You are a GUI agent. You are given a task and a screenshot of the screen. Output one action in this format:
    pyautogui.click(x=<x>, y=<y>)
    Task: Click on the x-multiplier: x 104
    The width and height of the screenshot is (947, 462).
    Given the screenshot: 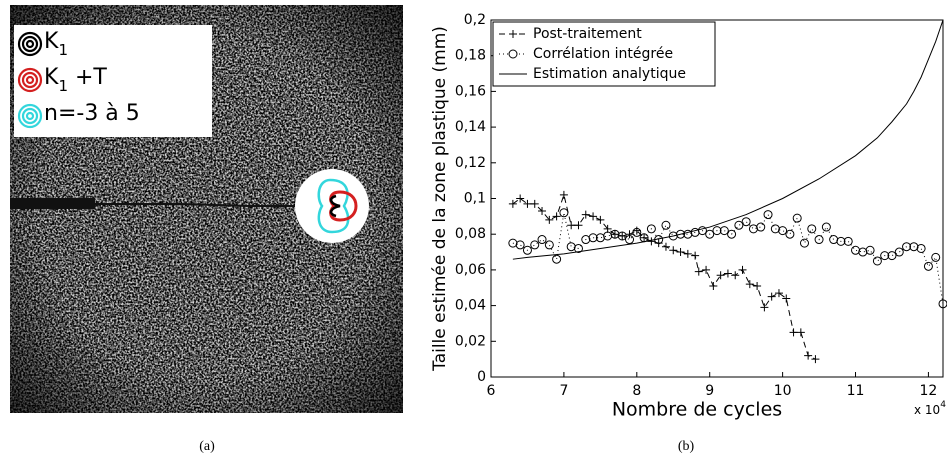 What is the action you would take?
    pyautogui.click(x=930, y=408)
    